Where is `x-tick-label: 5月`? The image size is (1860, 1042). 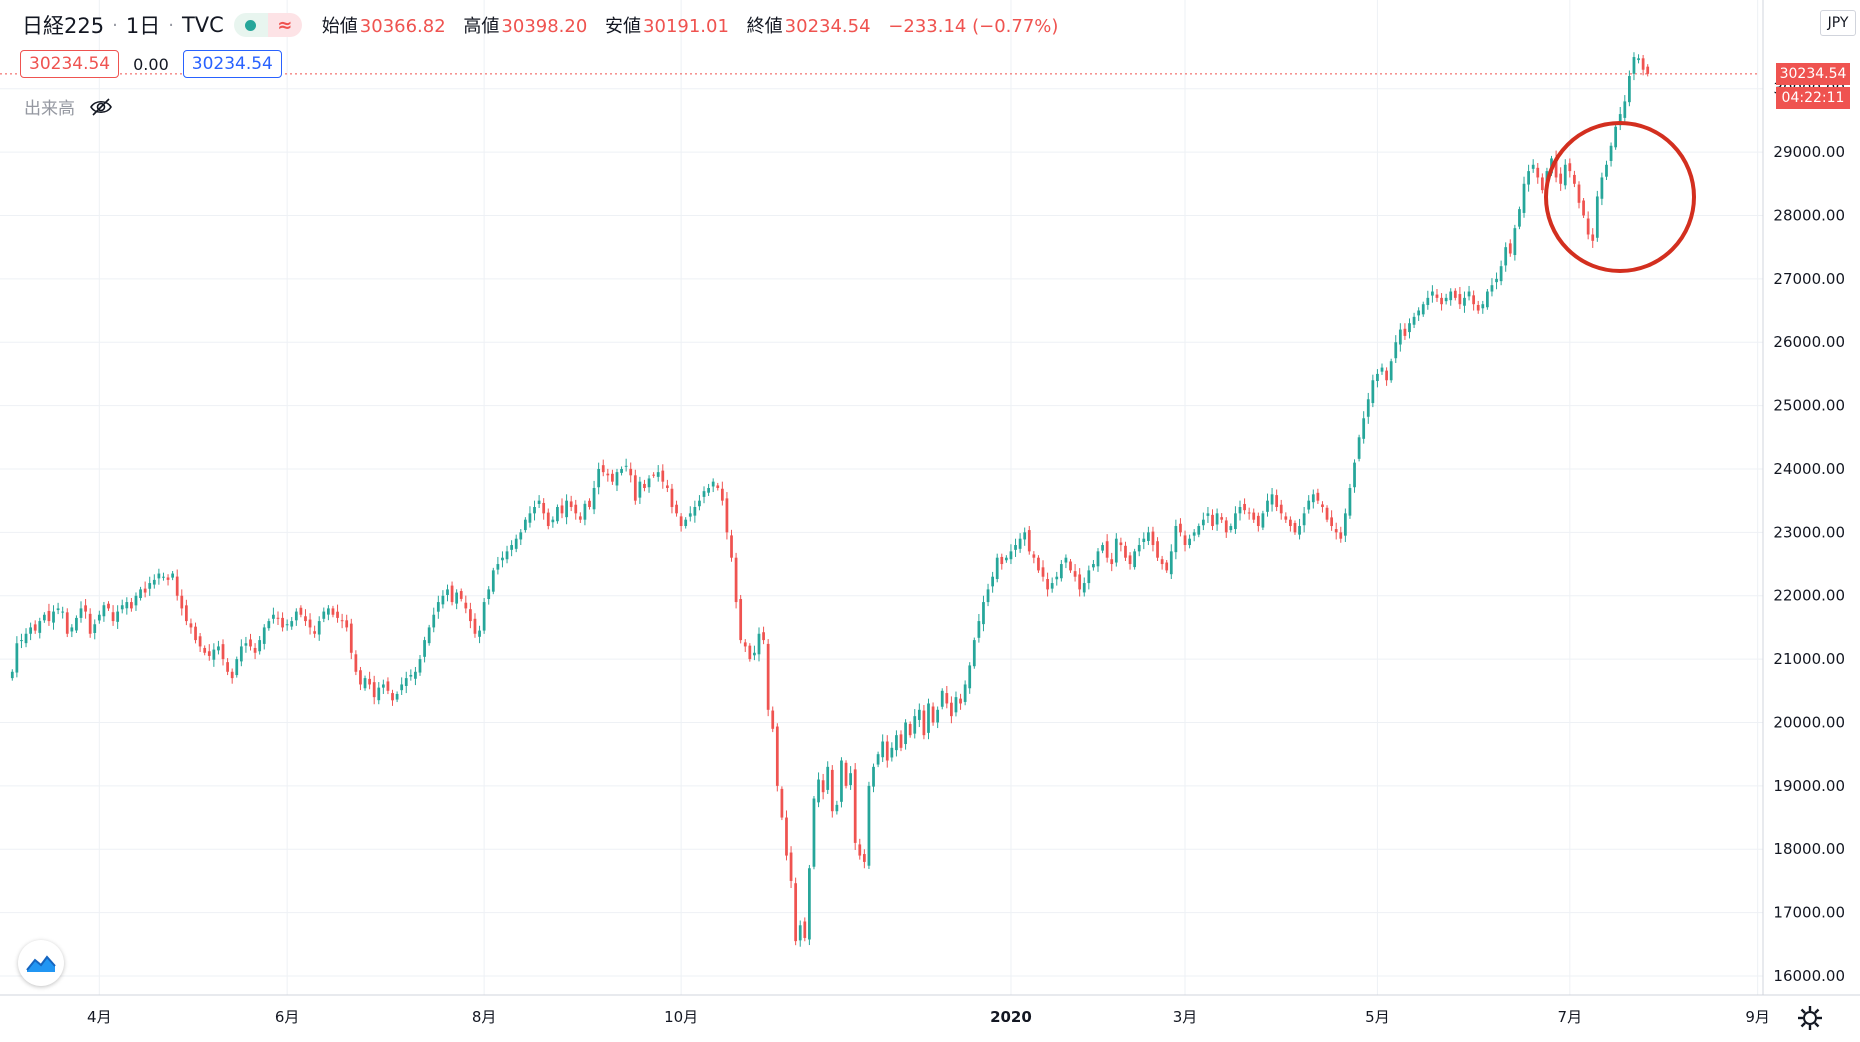
x-tick-label: 5月 is located at coordinates (1377, 1017).